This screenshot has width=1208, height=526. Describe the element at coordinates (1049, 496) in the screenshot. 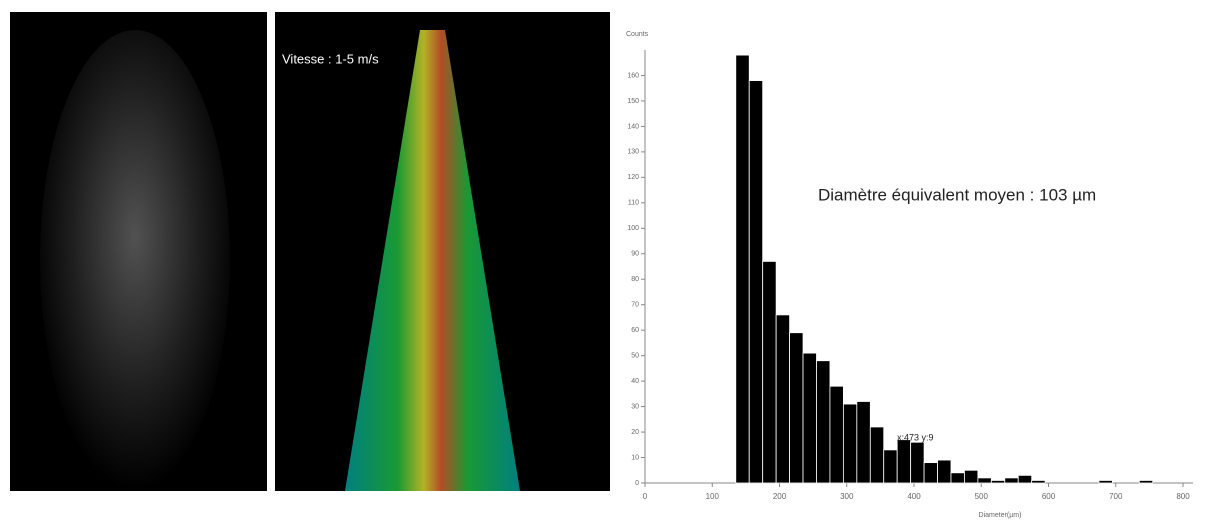

I see `x-tick-label: 600` at that location.